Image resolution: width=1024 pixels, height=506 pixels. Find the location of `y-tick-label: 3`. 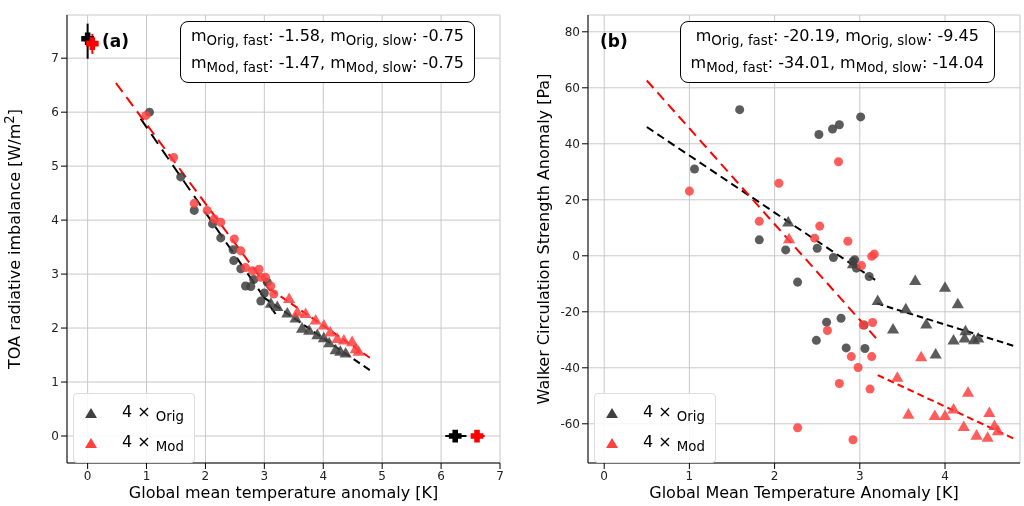

y-tick-label: 3 is located at coordinates (55, 274).